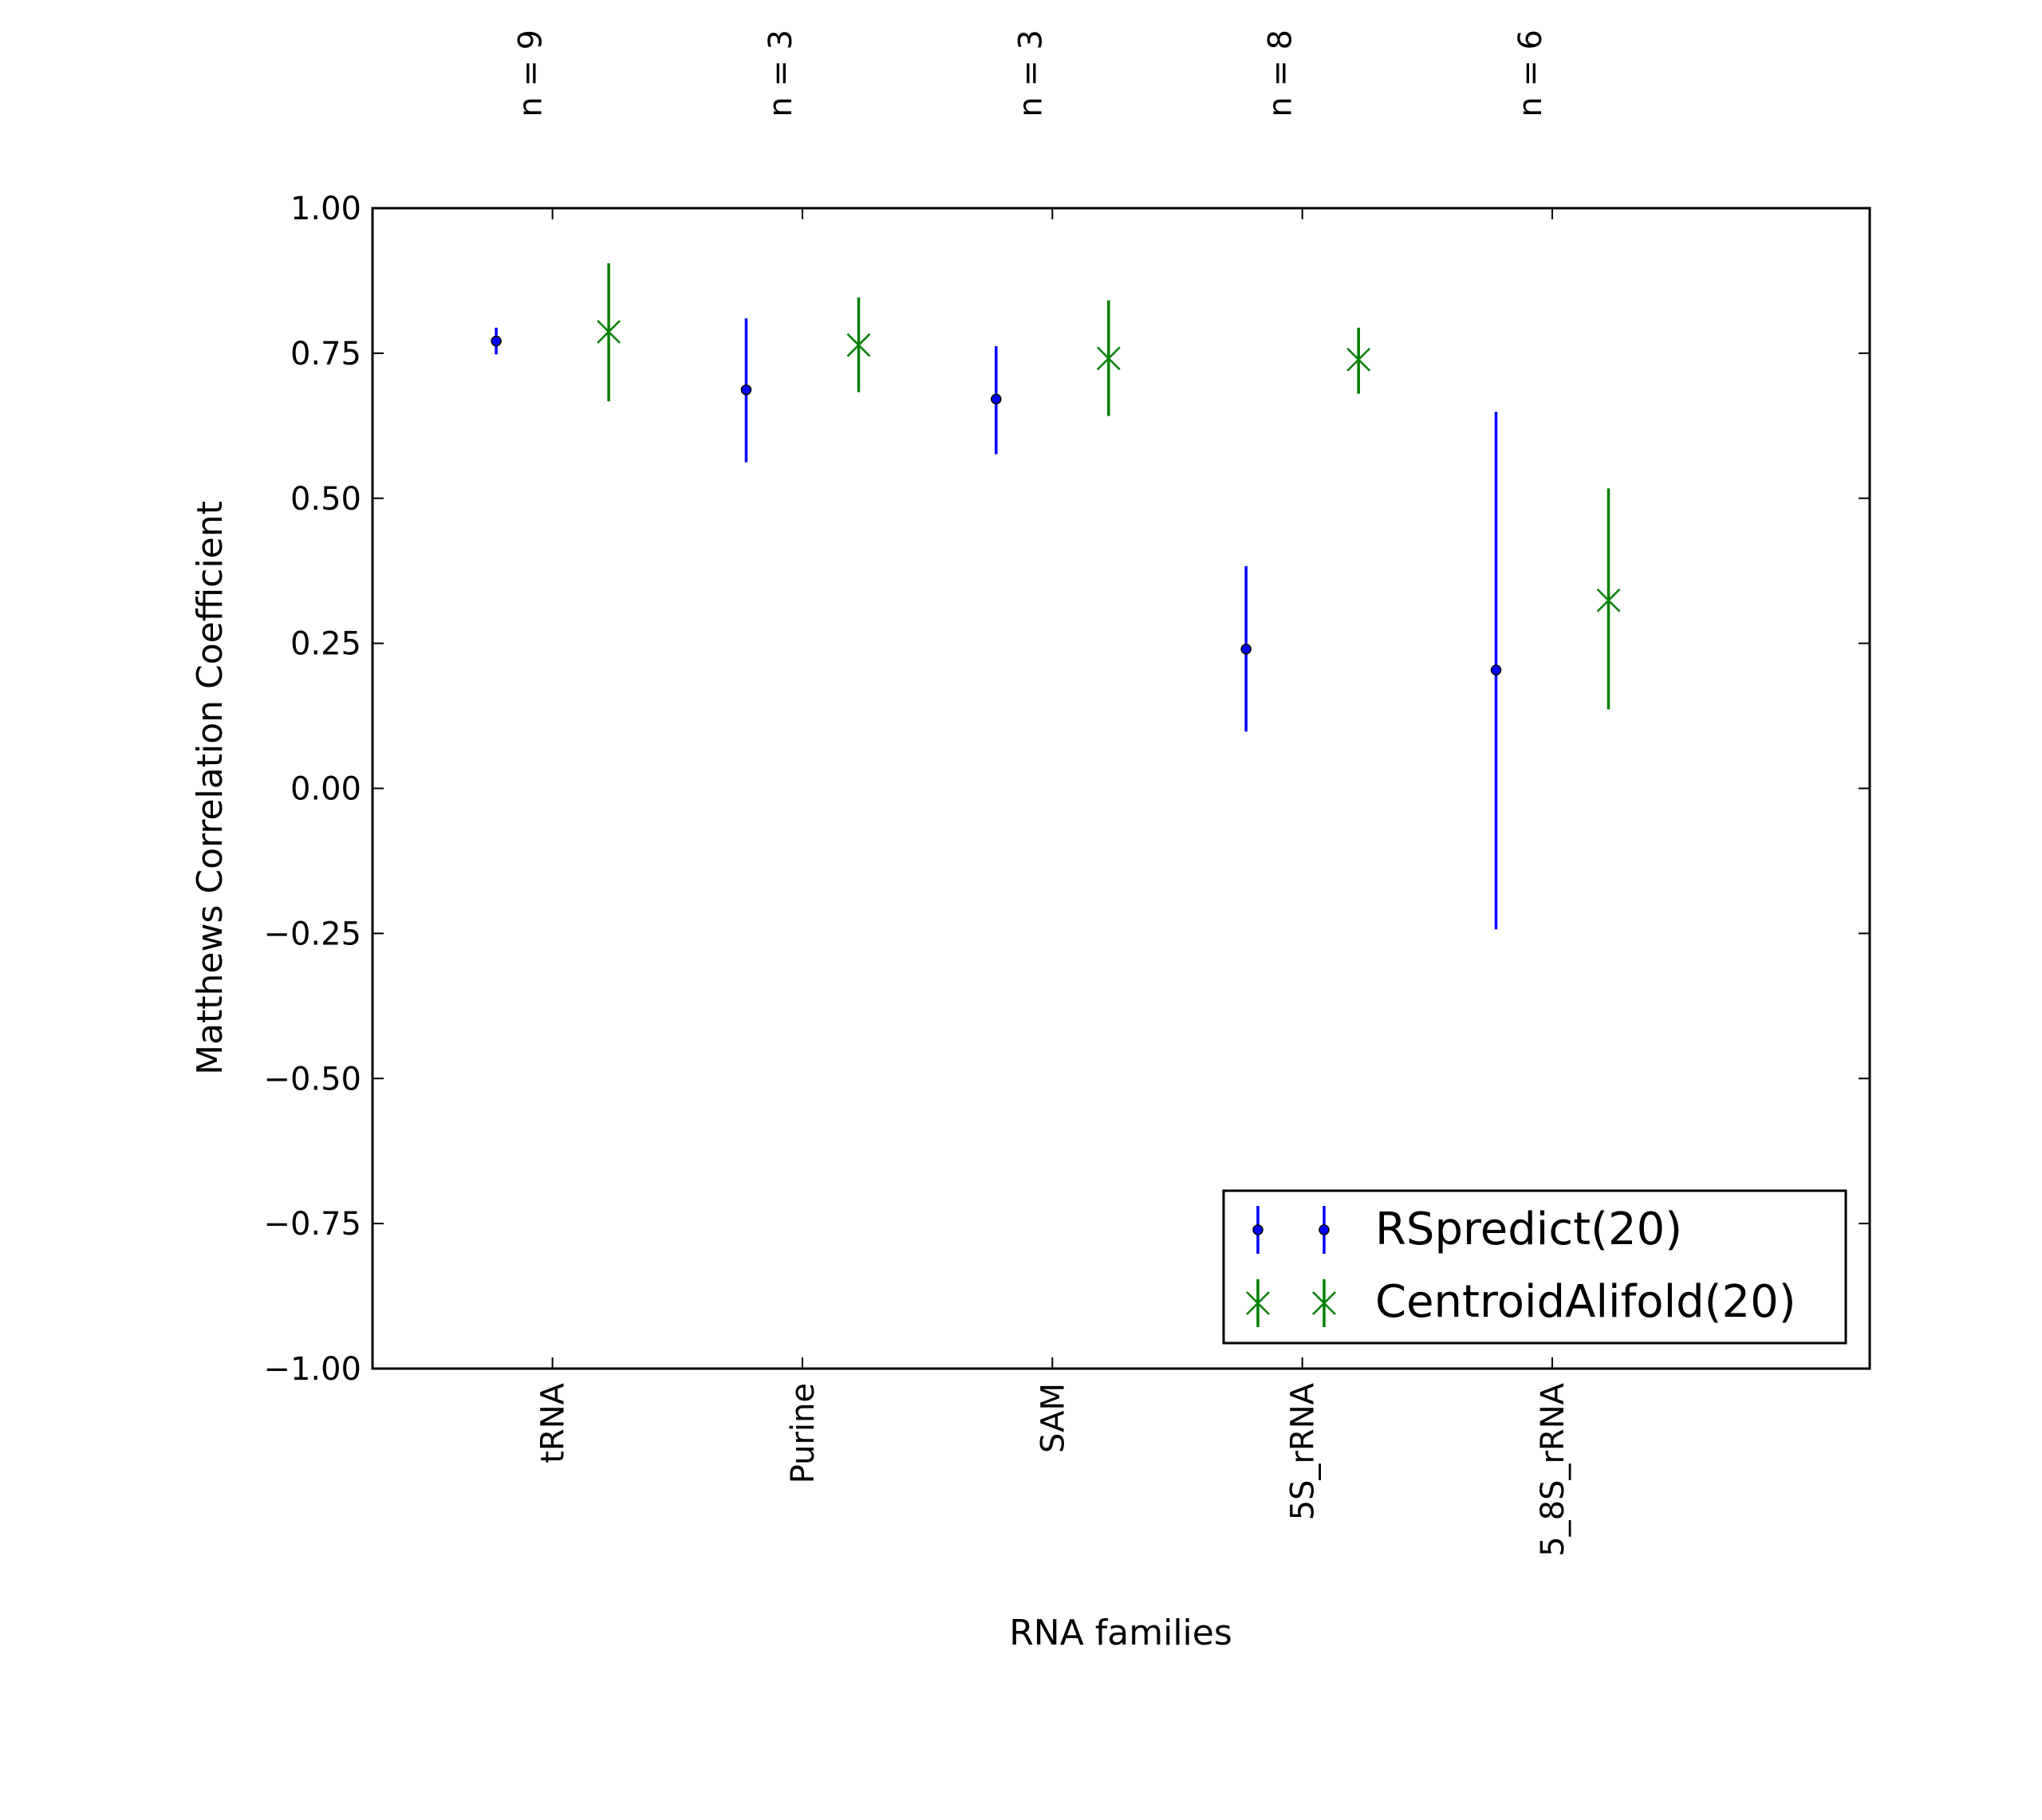  Describe the element at coordinates (325, 499) in the screenshot. I see `y-tick-label: 0.50` at that location.